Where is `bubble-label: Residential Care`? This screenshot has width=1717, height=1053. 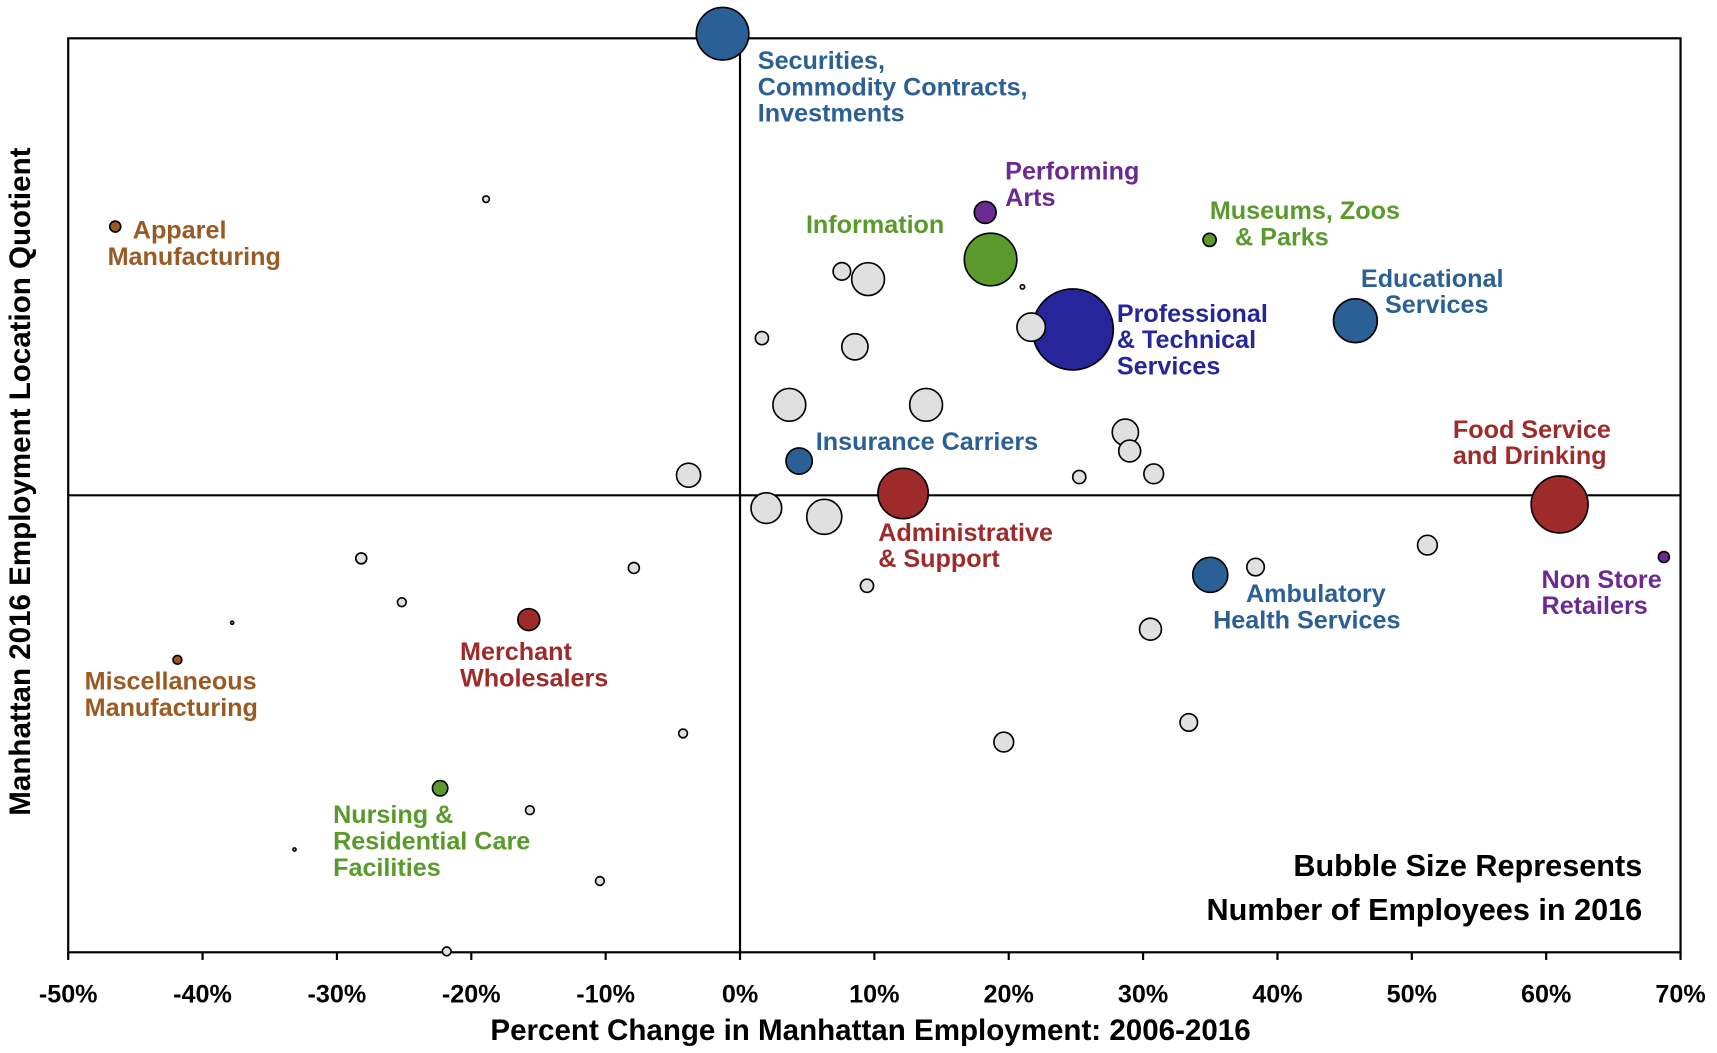
bubble-label: Residential Care is located at coordinates (431, 841).